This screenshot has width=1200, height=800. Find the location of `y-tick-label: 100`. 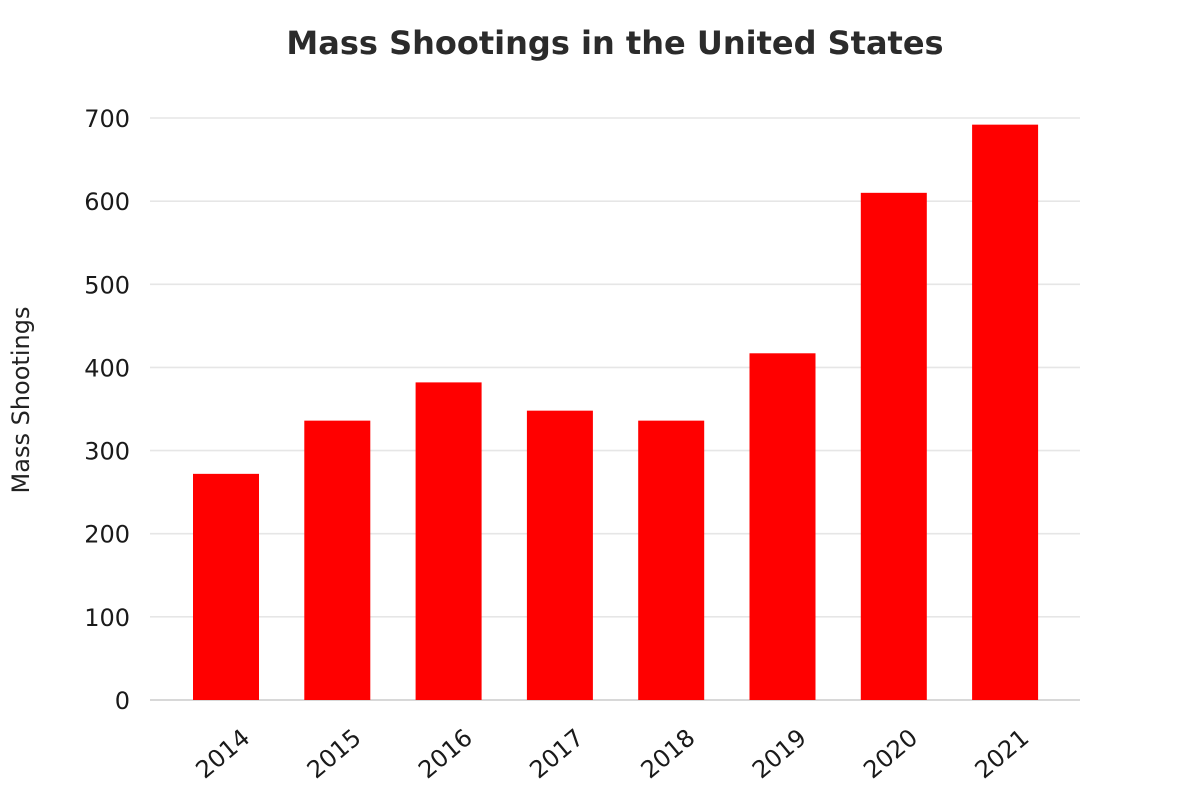

y-tick-label: 100 is located at coordinates (107, 618).